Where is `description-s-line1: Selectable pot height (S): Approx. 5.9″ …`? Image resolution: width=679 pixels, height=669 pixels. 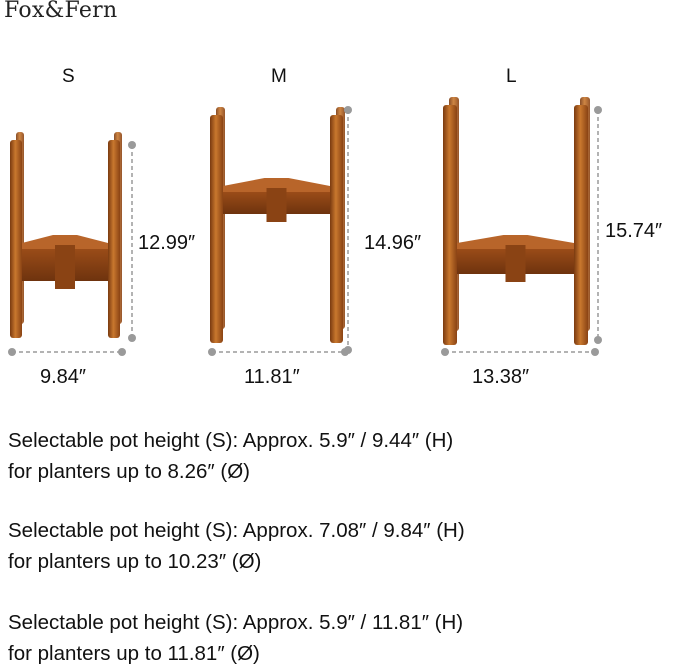 description-s-line1: Selectable pot height (S): Approx. 5.9″ … is located at coordinates (231, 440).